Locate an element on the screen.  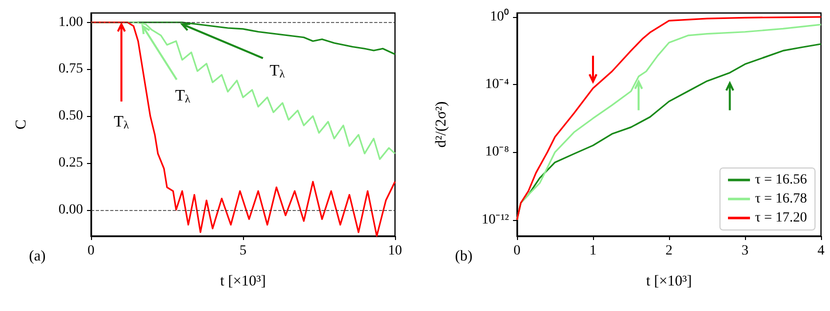
y-tick-label: 1.00 is located at coordinates (70, 22).